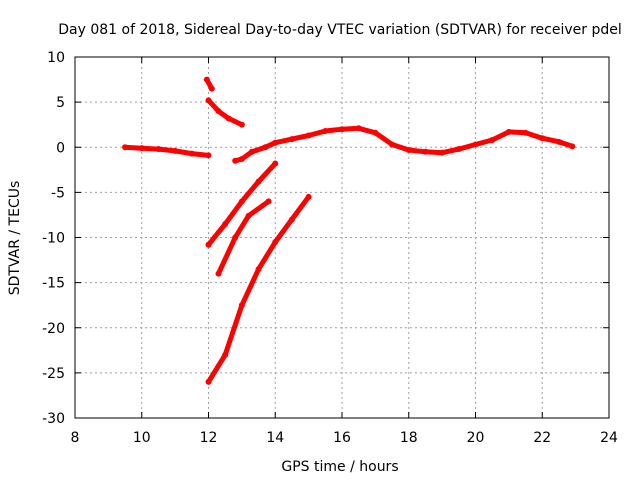 The image size is (640, 480). I want to click on x-tick-label: 14, so click(275, 438).